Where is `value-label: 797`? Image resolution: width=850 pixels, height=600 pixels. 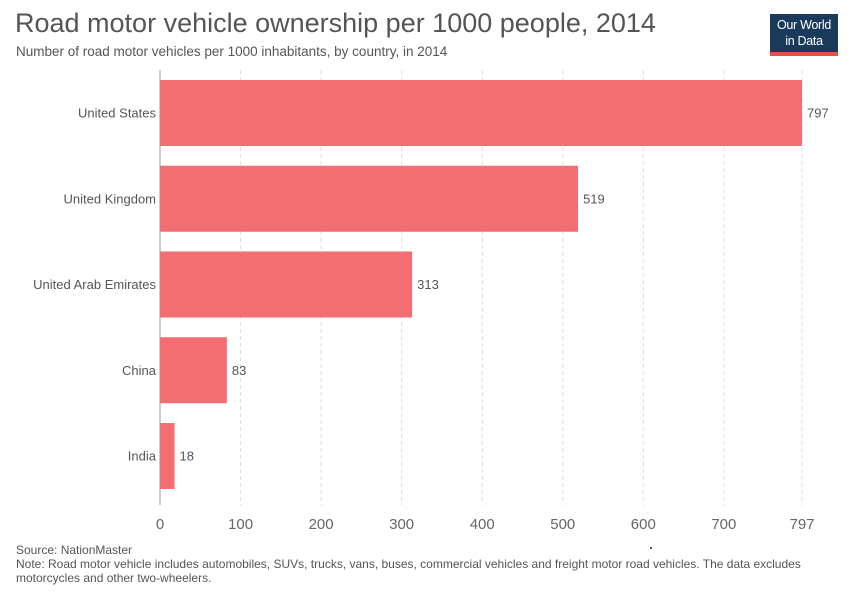 value-label: 797 is located at coordinates (818, 113).